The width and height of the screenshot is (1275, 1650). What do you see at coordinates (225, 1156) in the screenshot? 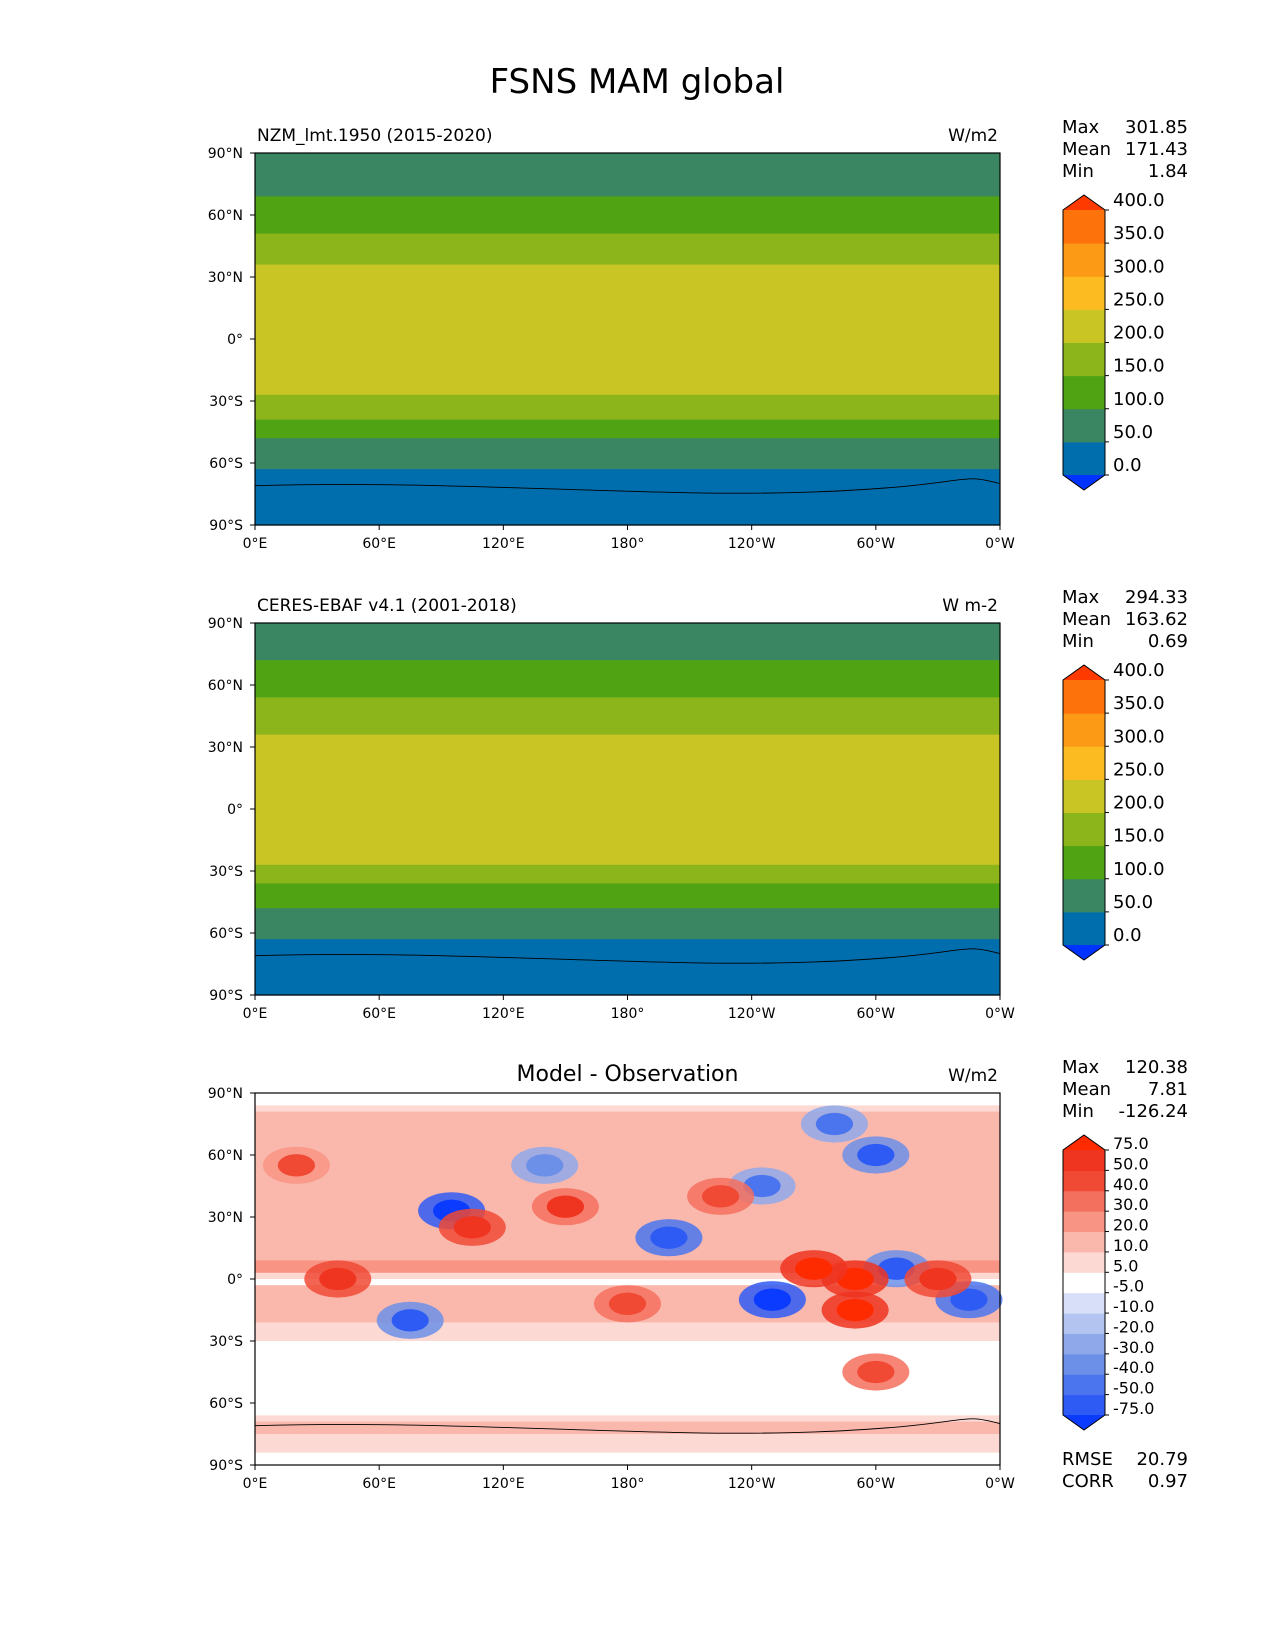
I see `lat-tick-label: 60°N` at bounding box center [225, 1156].